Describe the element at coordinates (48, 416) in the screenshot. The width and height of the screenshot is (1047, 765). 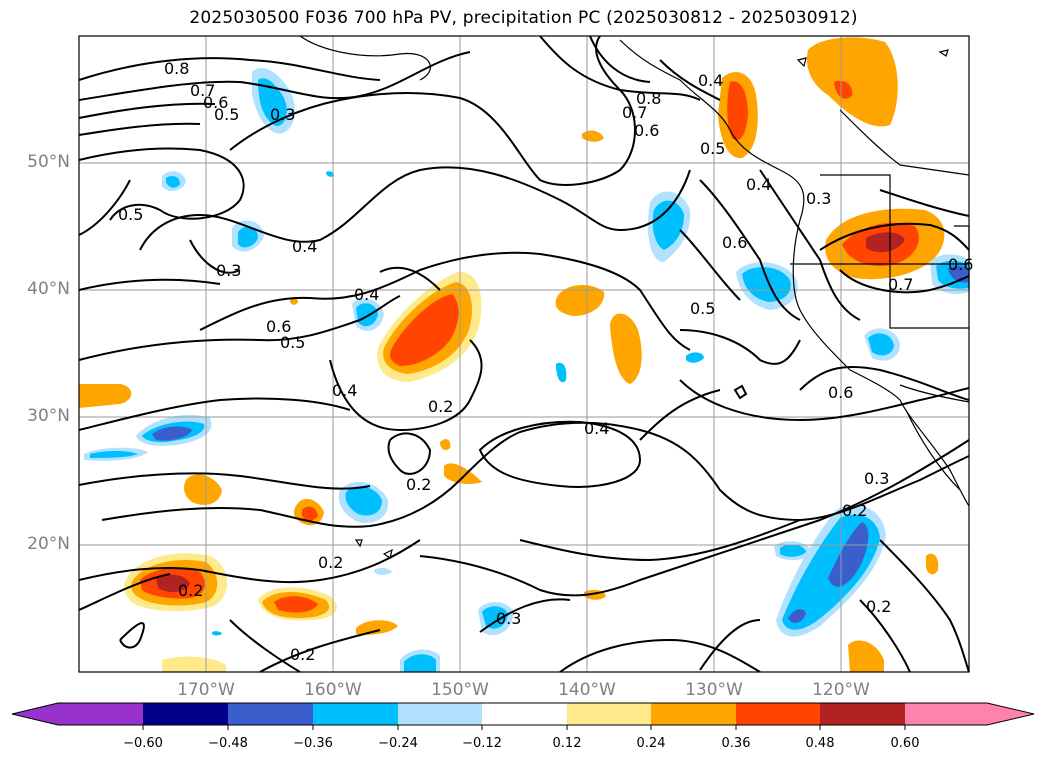
I see `lat-label-30n: 30°N` at that location.